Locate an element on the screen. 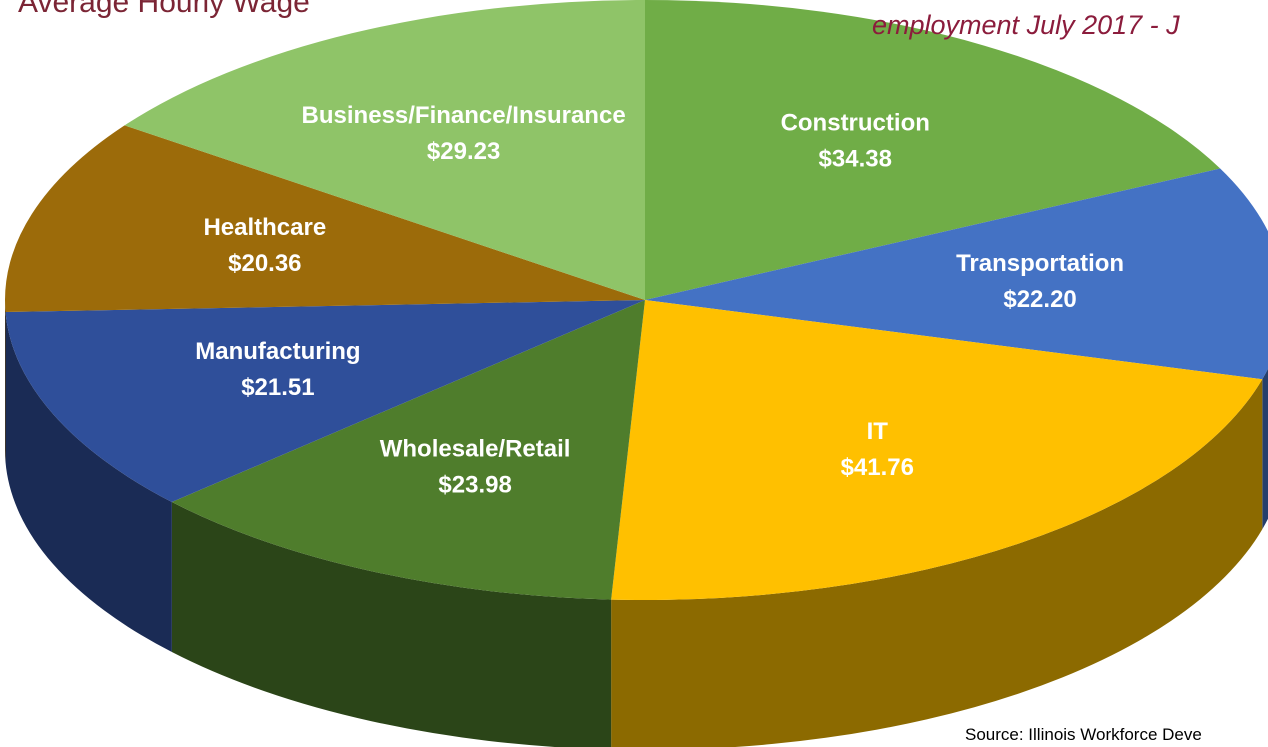 The width and height of the screenshot is (1268, 747). slice-label: Healthcare is located at coordinates (264, 227).